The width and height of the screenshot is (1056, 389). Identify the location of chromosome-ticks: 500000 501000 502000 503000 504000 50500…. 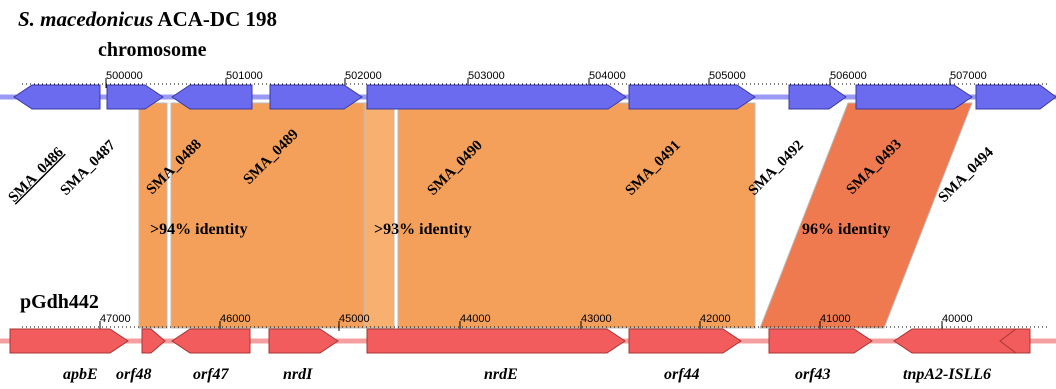
(546, 79).